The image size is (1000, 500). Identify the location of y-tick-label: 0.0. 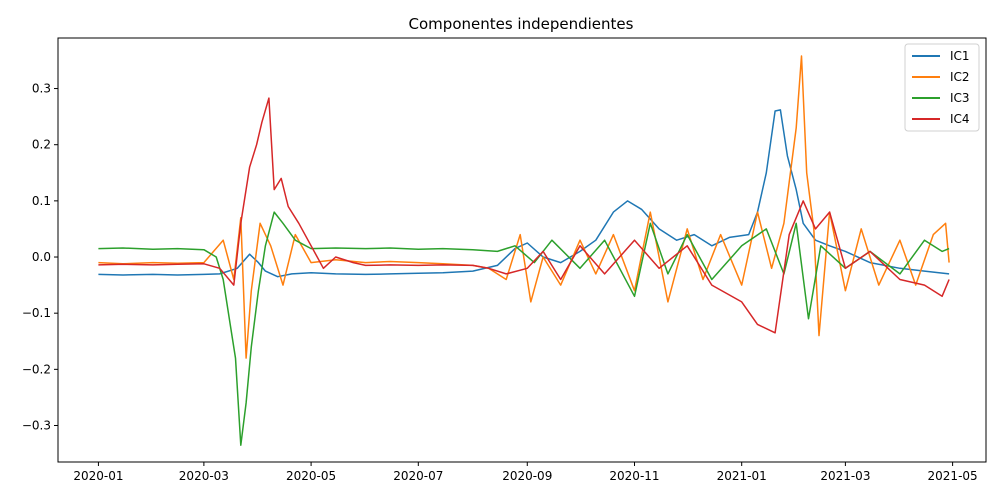
(41, 257).